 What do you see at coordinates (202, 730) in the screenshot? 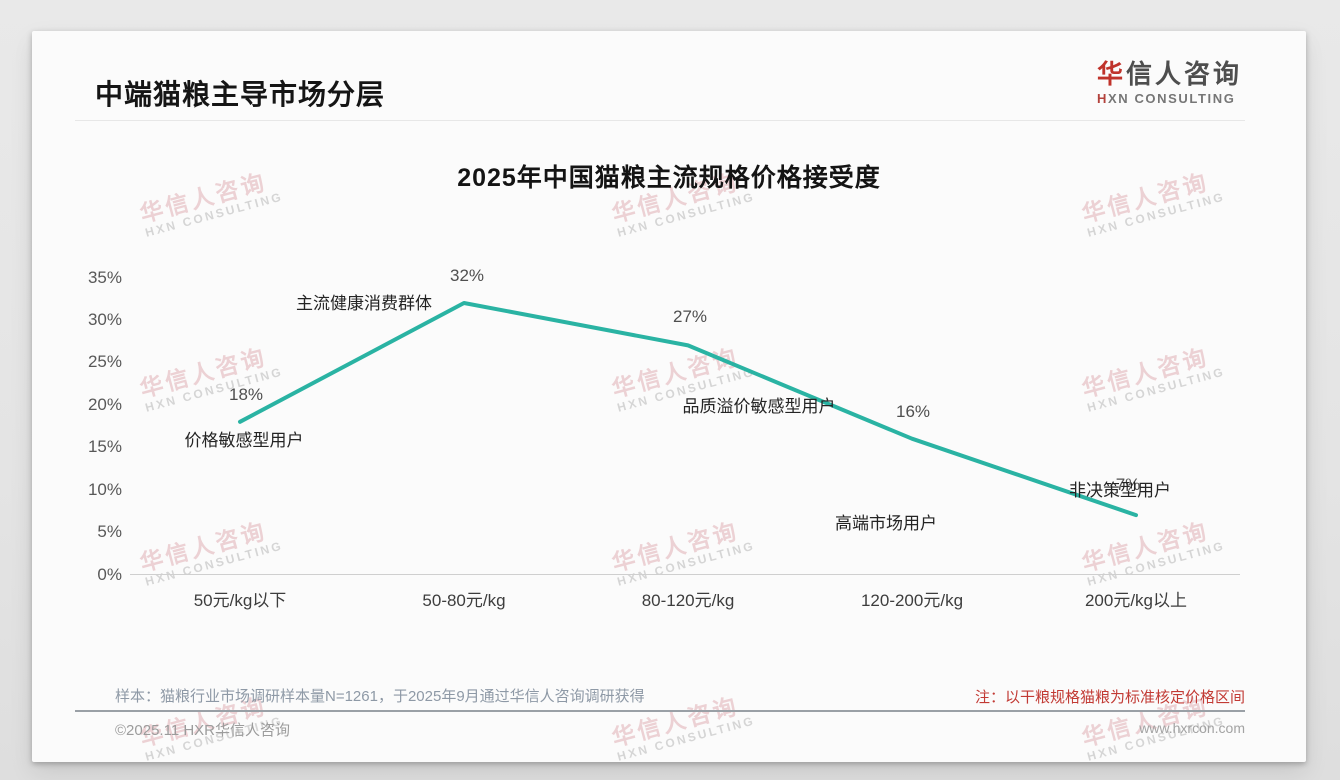
I see `copyright-text: ©2025.11 HXR华信人咨询` at bounding box center [202, 730].